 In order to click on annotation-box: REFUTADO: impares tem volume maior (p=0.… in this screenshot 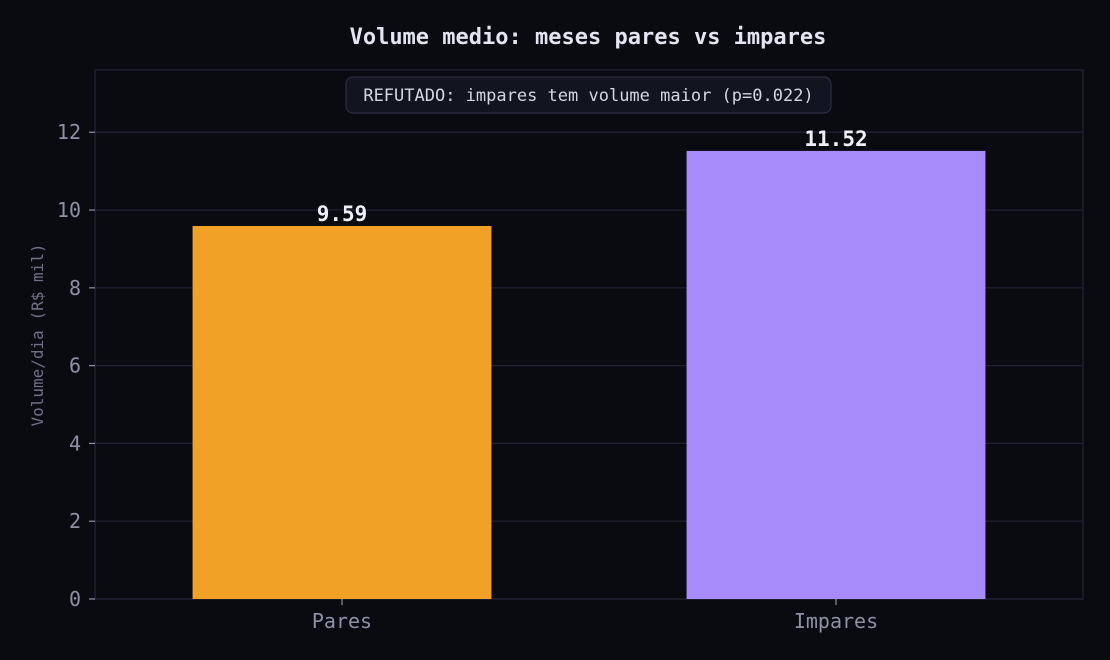, I will do `click(588, 95)`.